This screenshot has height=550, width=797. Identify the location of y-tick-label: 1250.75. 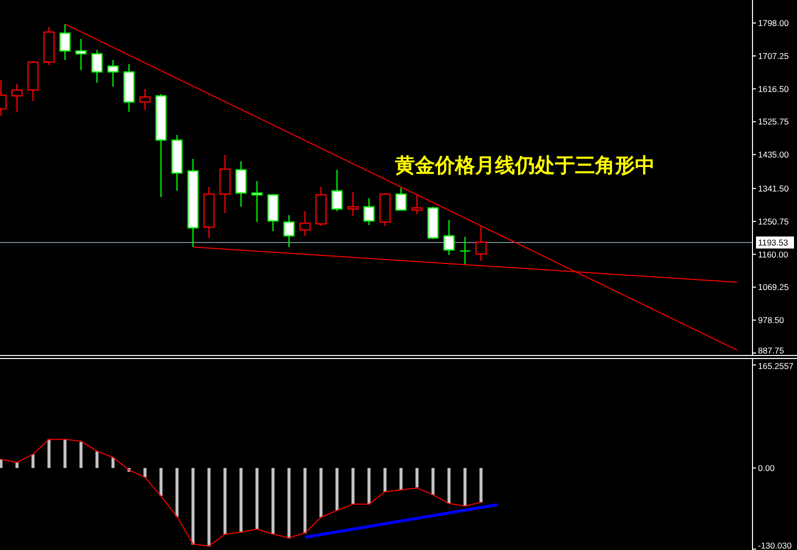
(773, 221).